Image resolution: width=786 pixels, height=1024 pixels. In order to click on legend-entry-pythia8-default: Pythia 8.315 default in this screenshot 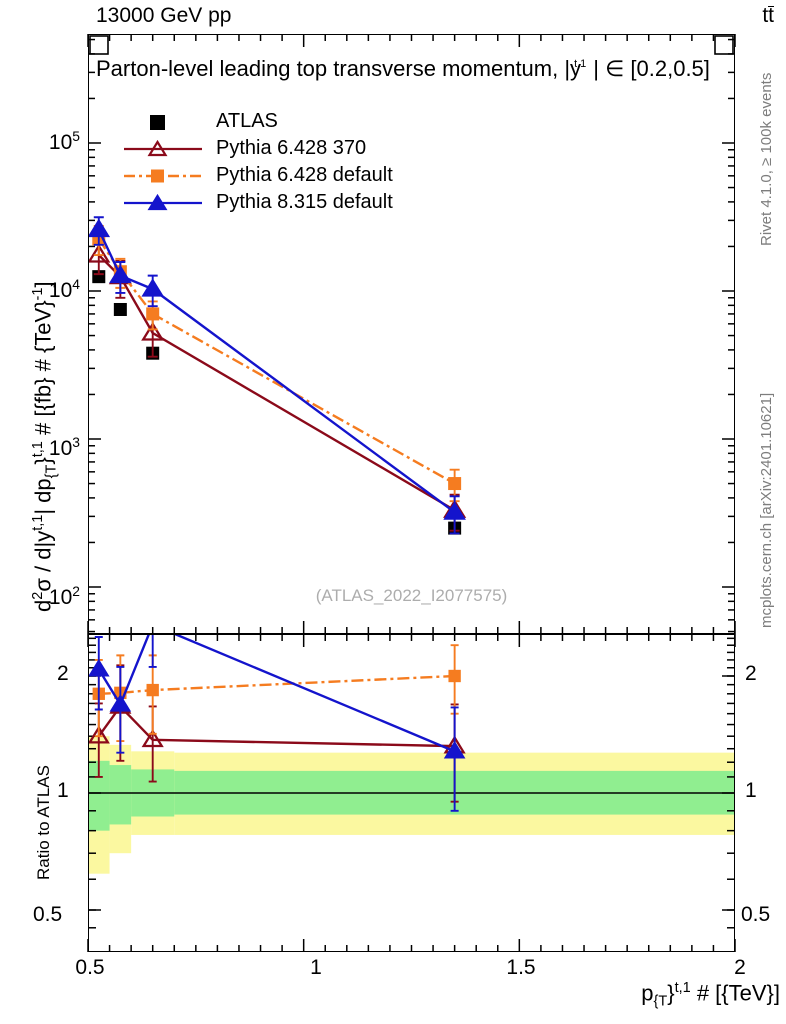, I will do `click(257, 202)`.